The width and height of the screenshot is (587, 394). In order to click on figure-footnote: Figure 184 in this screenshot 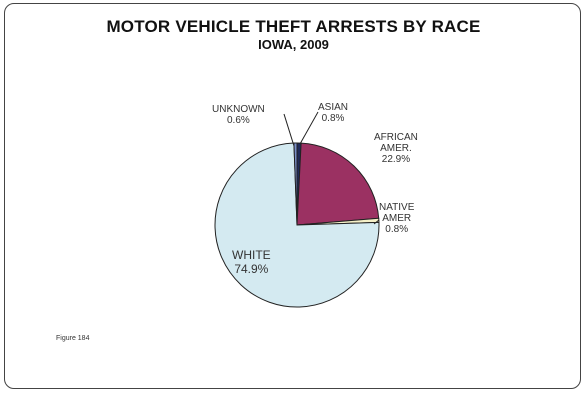, I will do `click(73, 338)`.